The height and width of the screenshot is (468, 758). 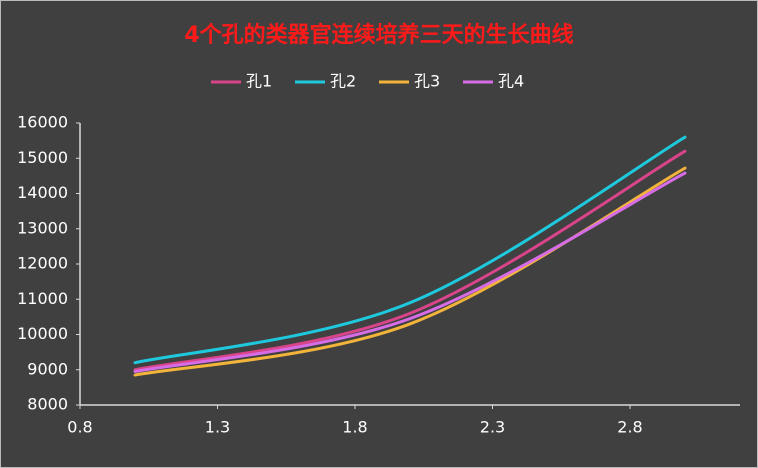 What do you see at coordinates (378, 35) in the screenshot?
I see `chart-title: 4个孔的类器官连续培养三天的生长曲线` at bounding box center [378, 35].